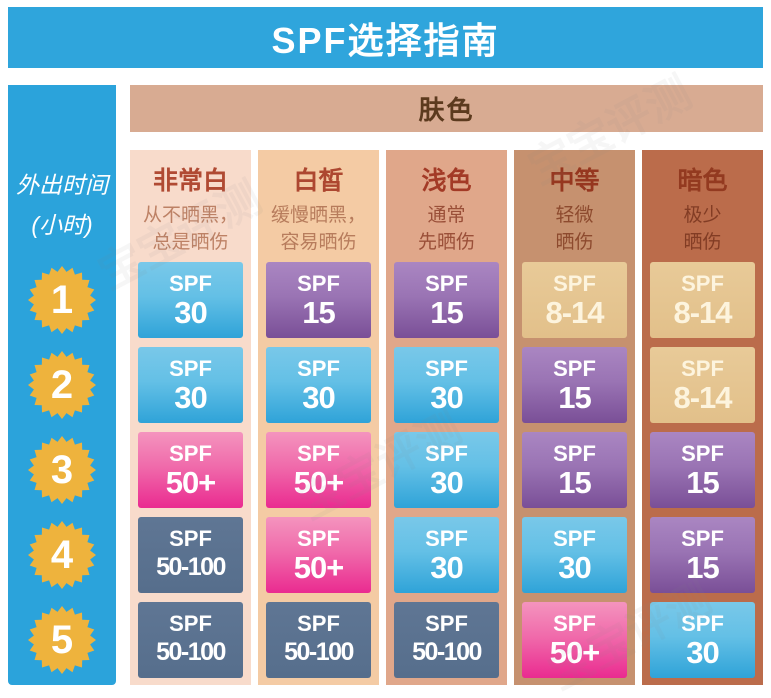 The image size is (771, 698). What do you see at coordinates (62, 205) in the screenshot?
I see `sidebar-label: 外出时间 (小时)` at bounding box center [62, 205].